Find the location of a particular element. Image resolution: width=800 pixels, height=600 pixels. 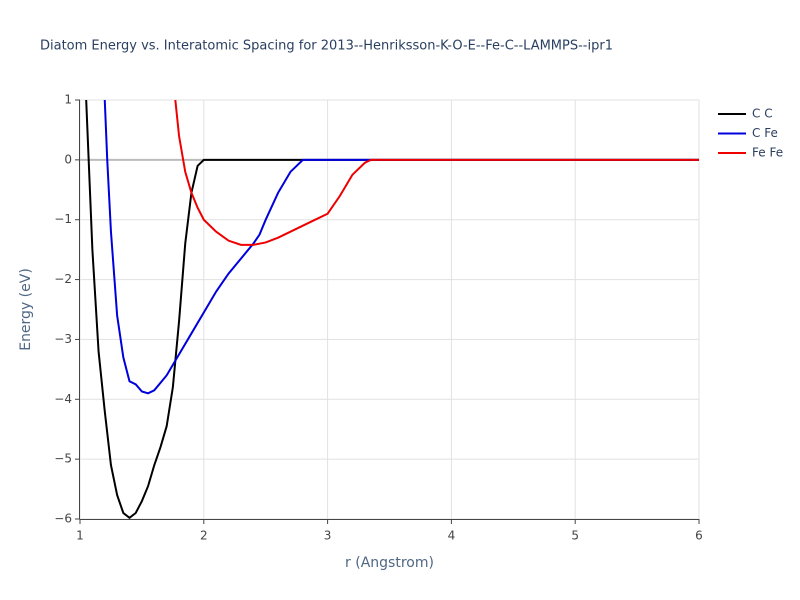

y-tick-label: −4 is located at coordinates (63, 399).